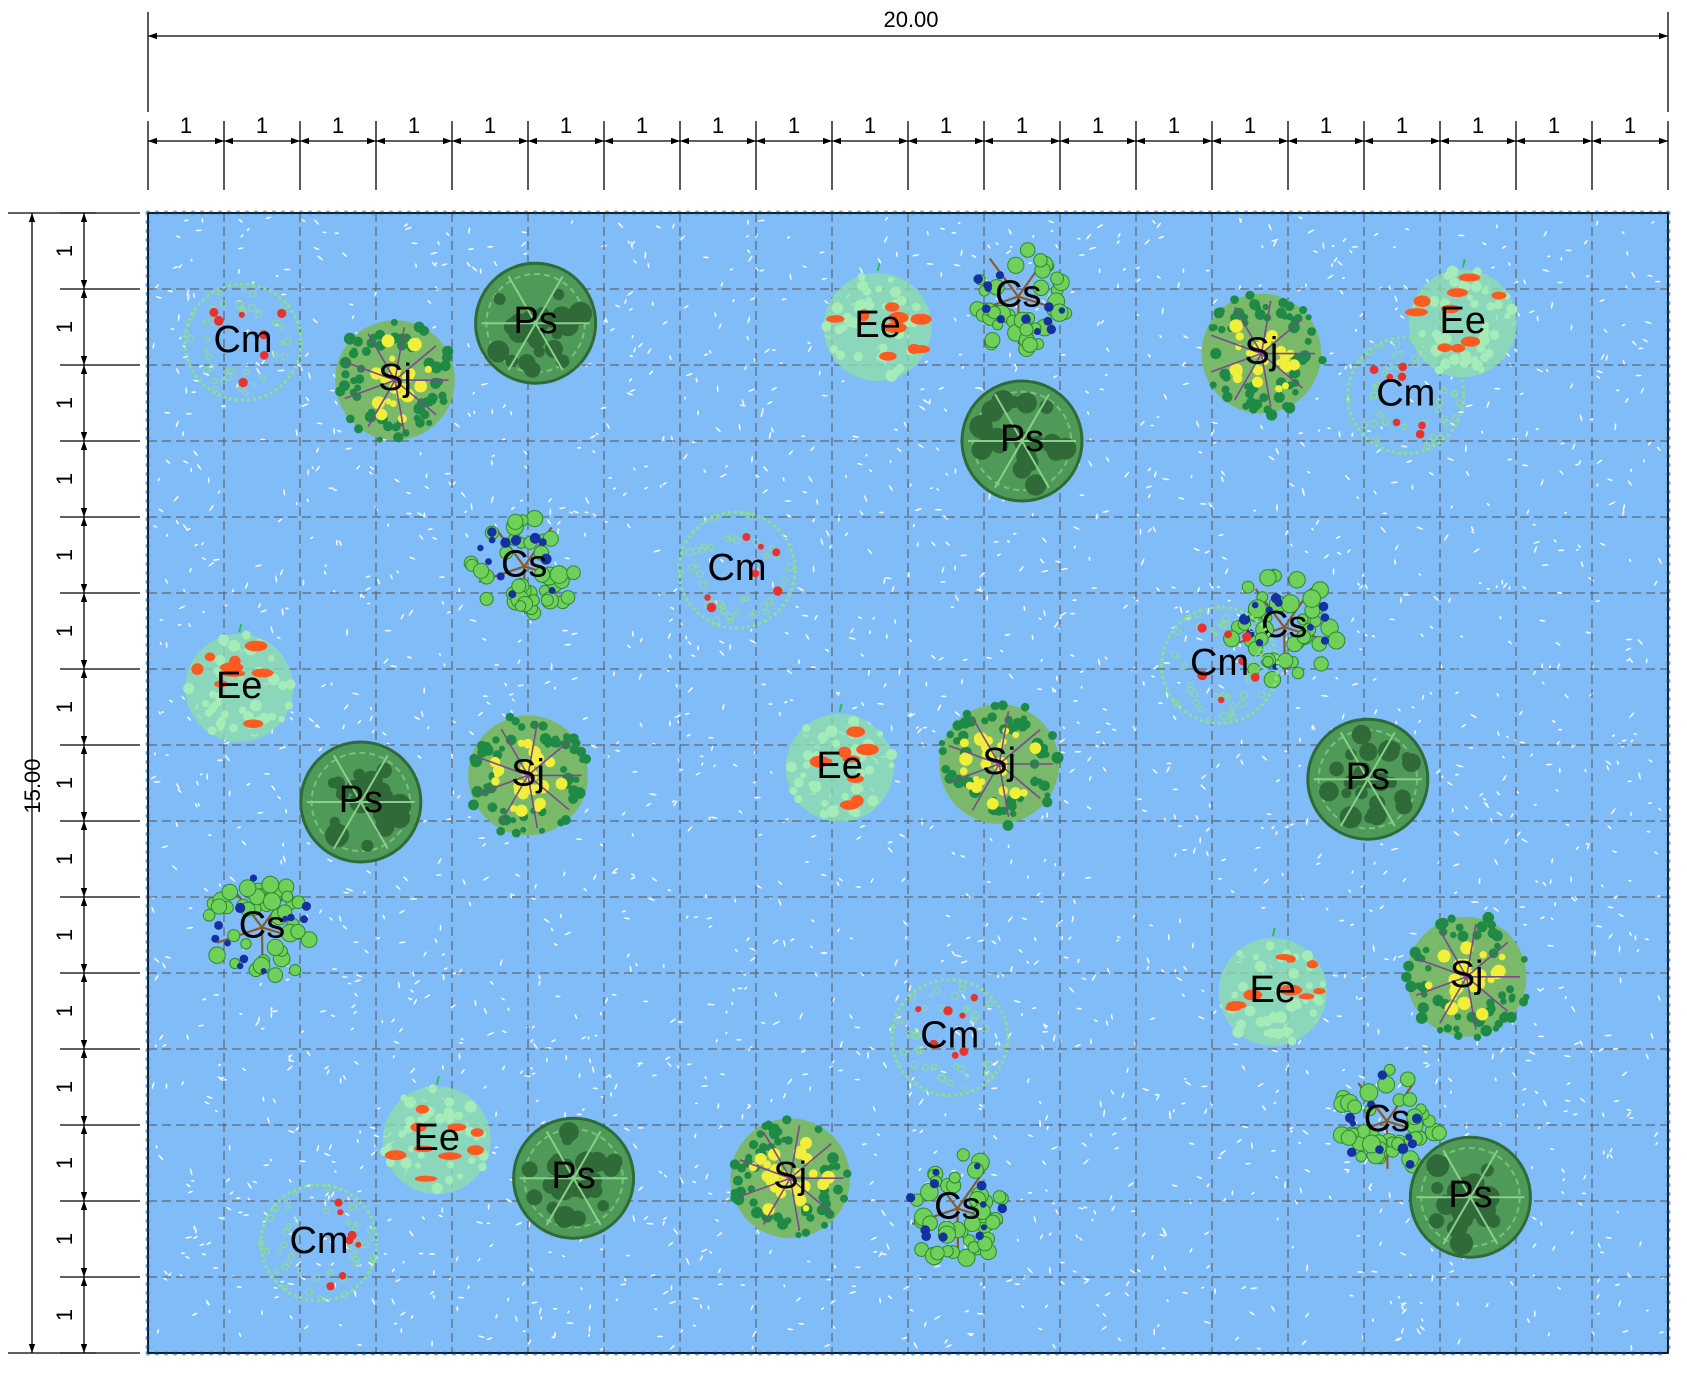  I want to click on foliage-clump, so click(529, 1169).